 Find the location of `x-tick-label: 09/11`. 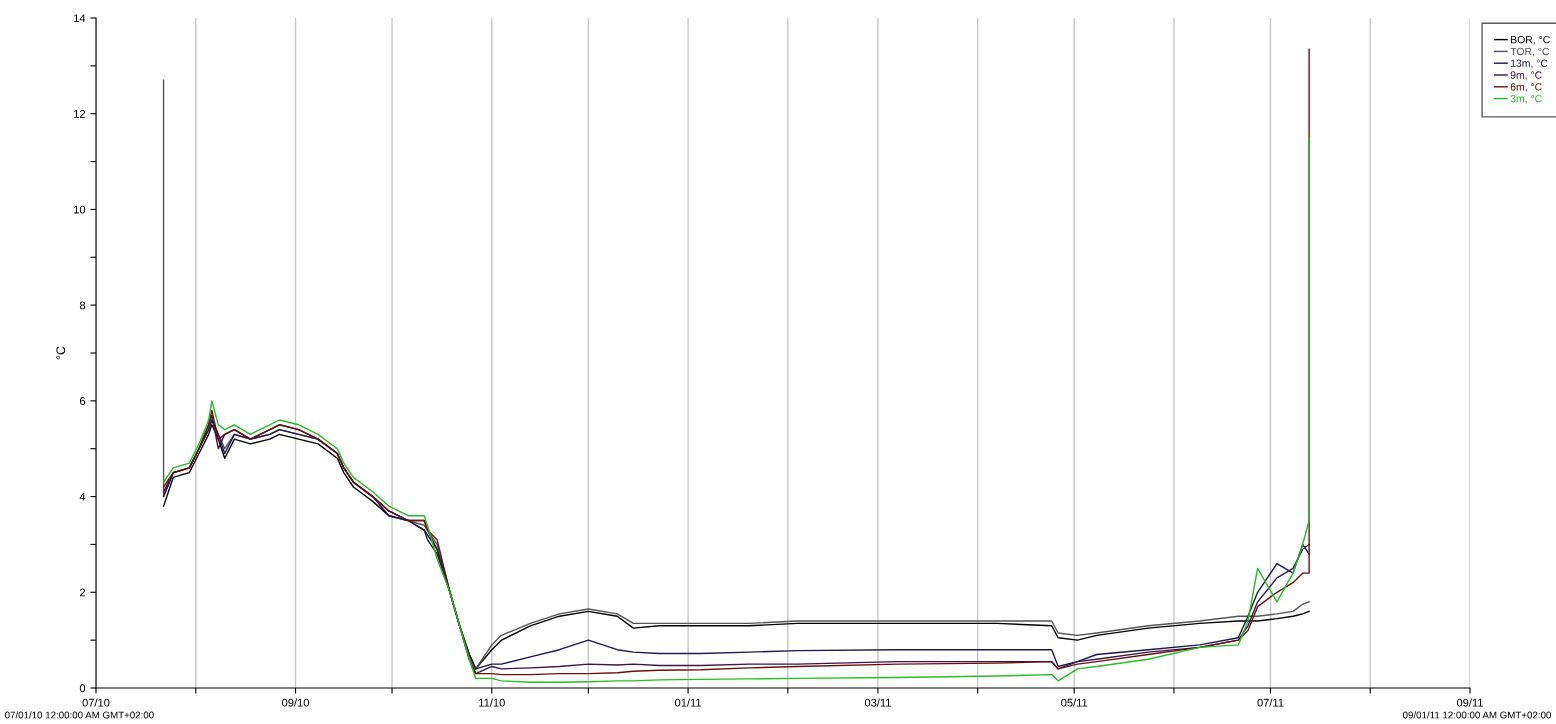

x-tick-label: 09/11 is located at coordinates (1469, 702).